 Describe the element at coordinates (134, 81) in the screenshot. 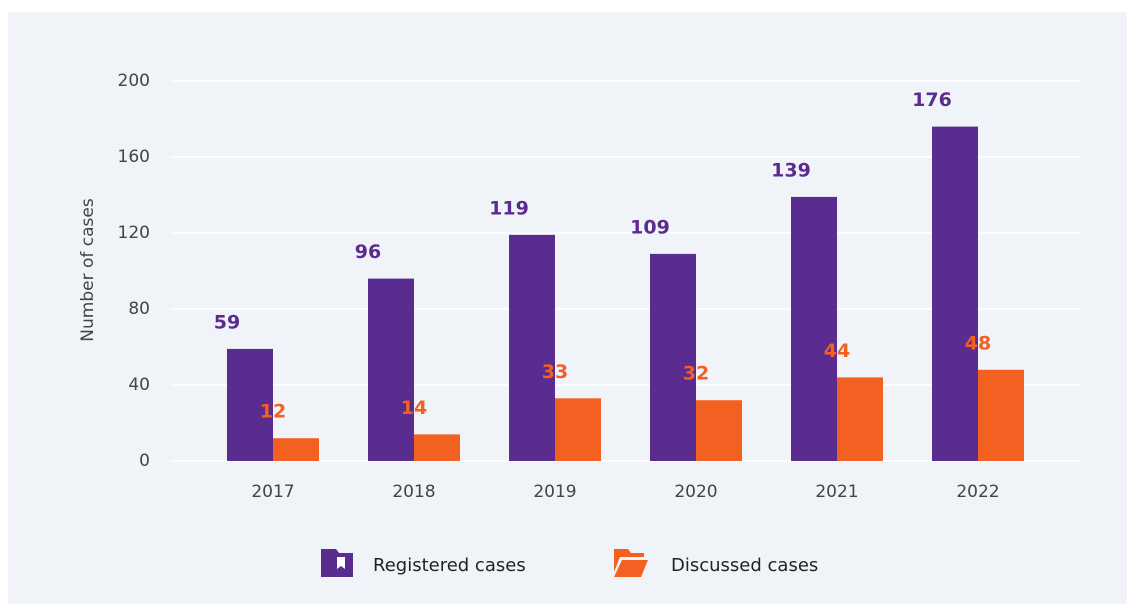

I see `y-tick-label: 200` at that location.